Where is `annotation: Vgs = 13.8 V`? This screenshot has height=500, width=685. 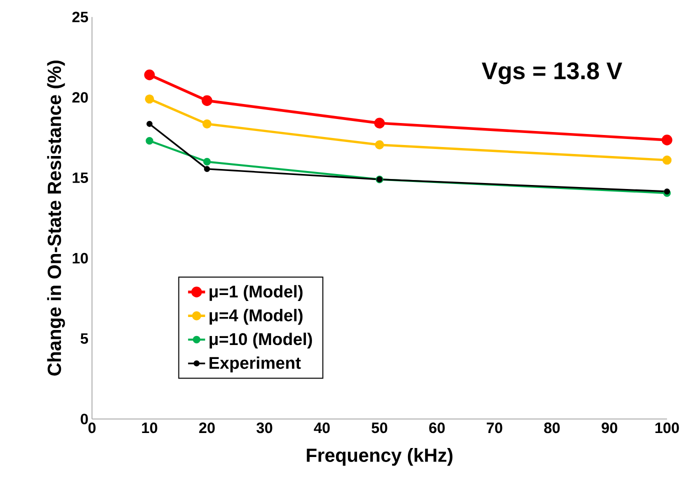
annotation: Vgs = 13.8 V is located at coordinates (552, 73).